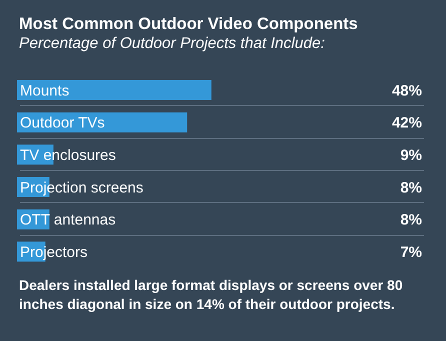 Image resolution: width=446 pixels, height=341 pixels. Describe the element at coordinates (411, 253) in the screenshot. I see `data-label: 7%` at that location.